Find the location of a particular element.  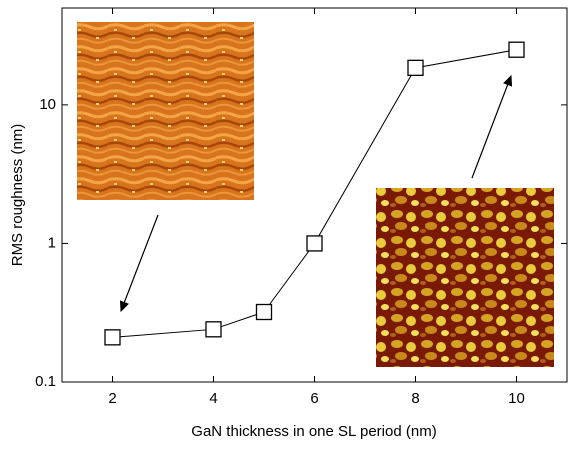

y-tick-label: 10 is located at coordinates (47, 104).